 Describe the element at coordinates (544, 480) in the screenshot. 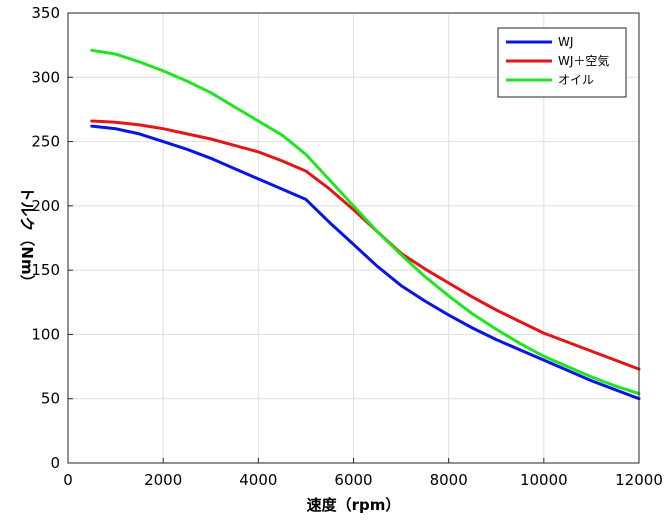

I see `x-tick-label: 10000` at that location.